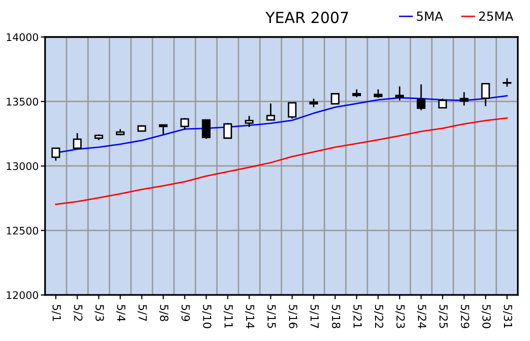  What do you see at coordinates (56, 312) in the screenshot?
I see `x-tick-label: 5/1` at bounding box center [56, 312].